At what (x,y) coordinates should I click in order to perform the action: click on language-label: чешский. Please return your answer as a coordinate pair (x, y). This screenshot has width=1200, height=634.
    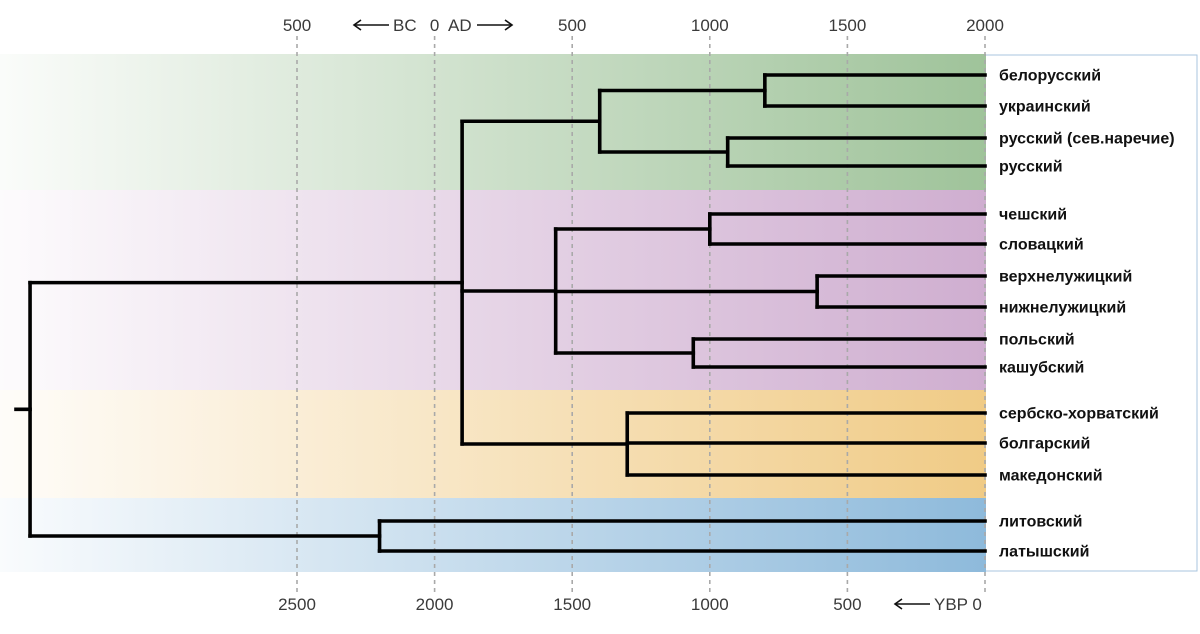
    Looking at the image, I should click on (1033, 215).